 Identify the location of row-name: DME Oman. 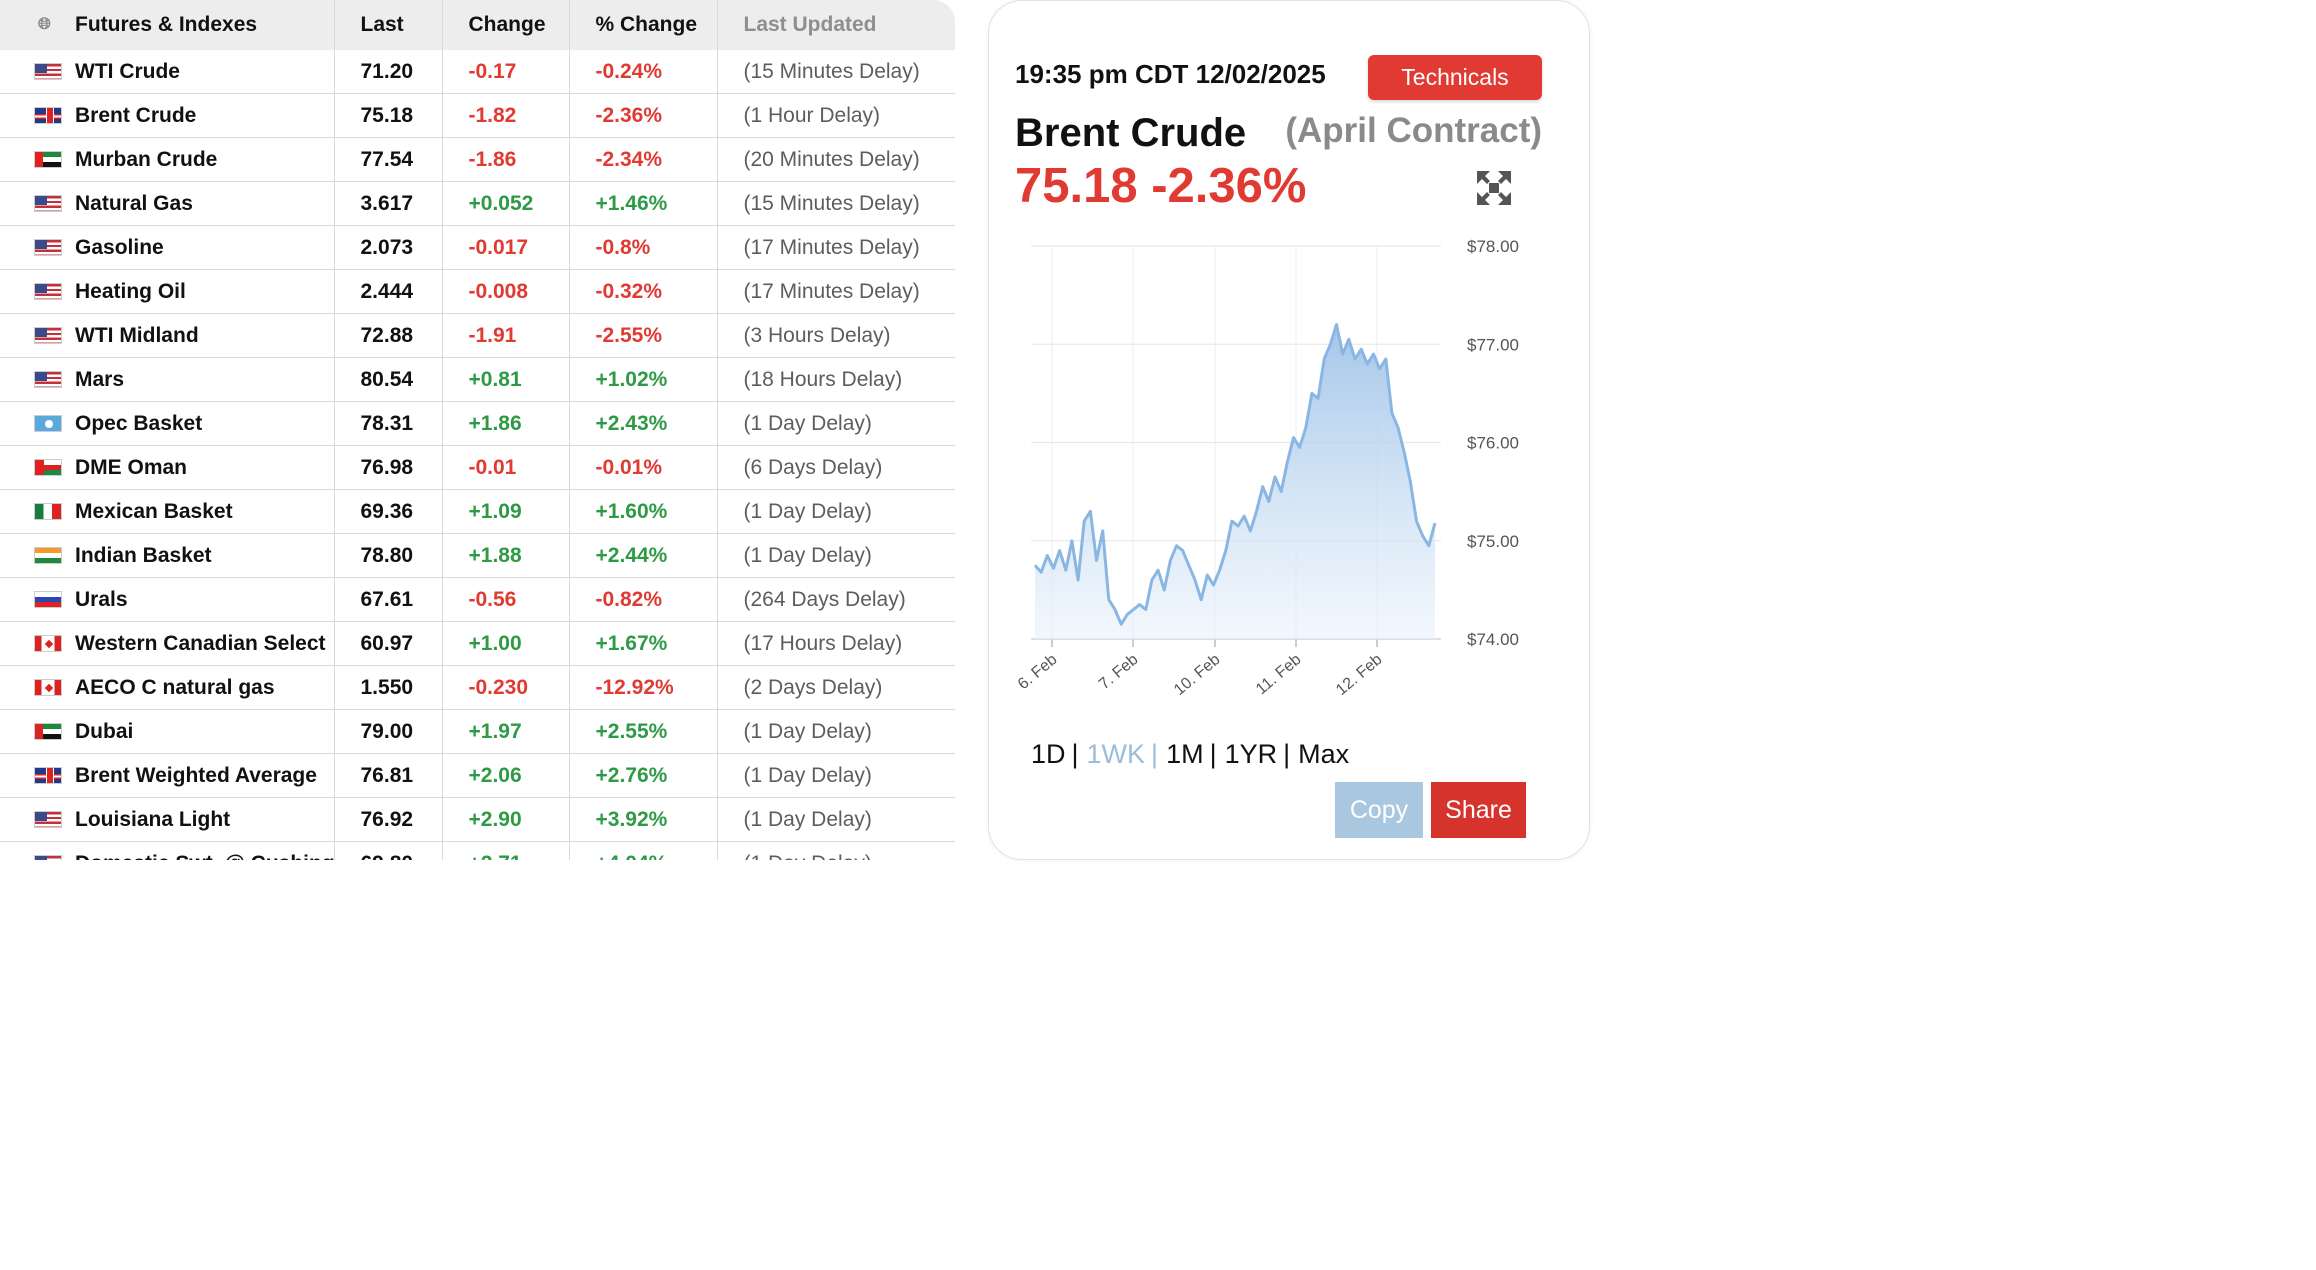
(131, 467).